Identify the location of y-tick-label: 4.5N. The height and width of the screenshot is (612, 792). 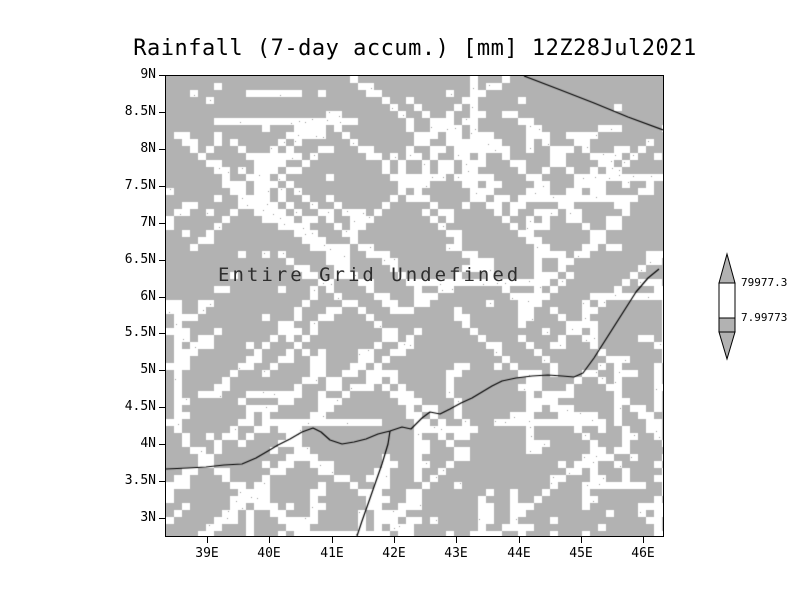
(140, 406).